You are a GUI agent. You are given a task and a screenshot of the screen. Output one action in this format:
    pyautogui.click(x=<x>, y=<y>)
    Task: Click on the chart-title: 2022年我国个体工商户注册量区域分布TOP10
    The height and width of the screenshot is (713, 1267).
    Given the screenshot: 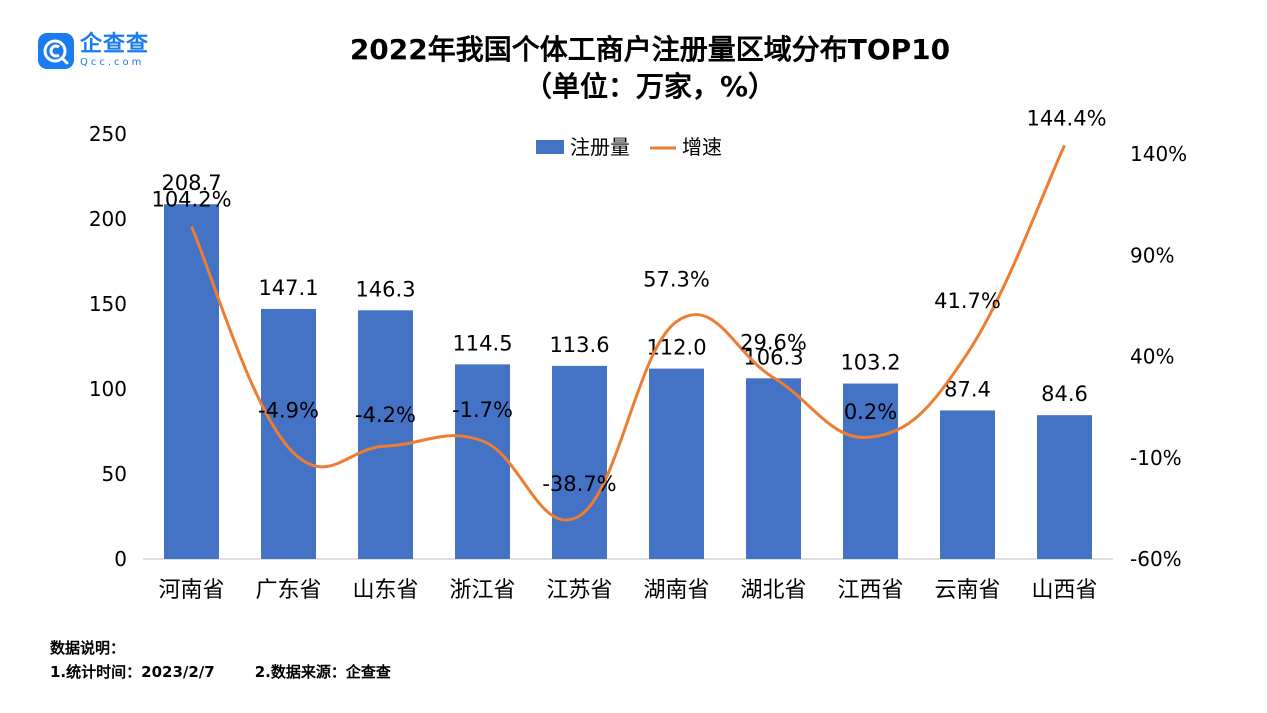 What is the action you would take?
    pyautogui.click(x=650, y=49)
    